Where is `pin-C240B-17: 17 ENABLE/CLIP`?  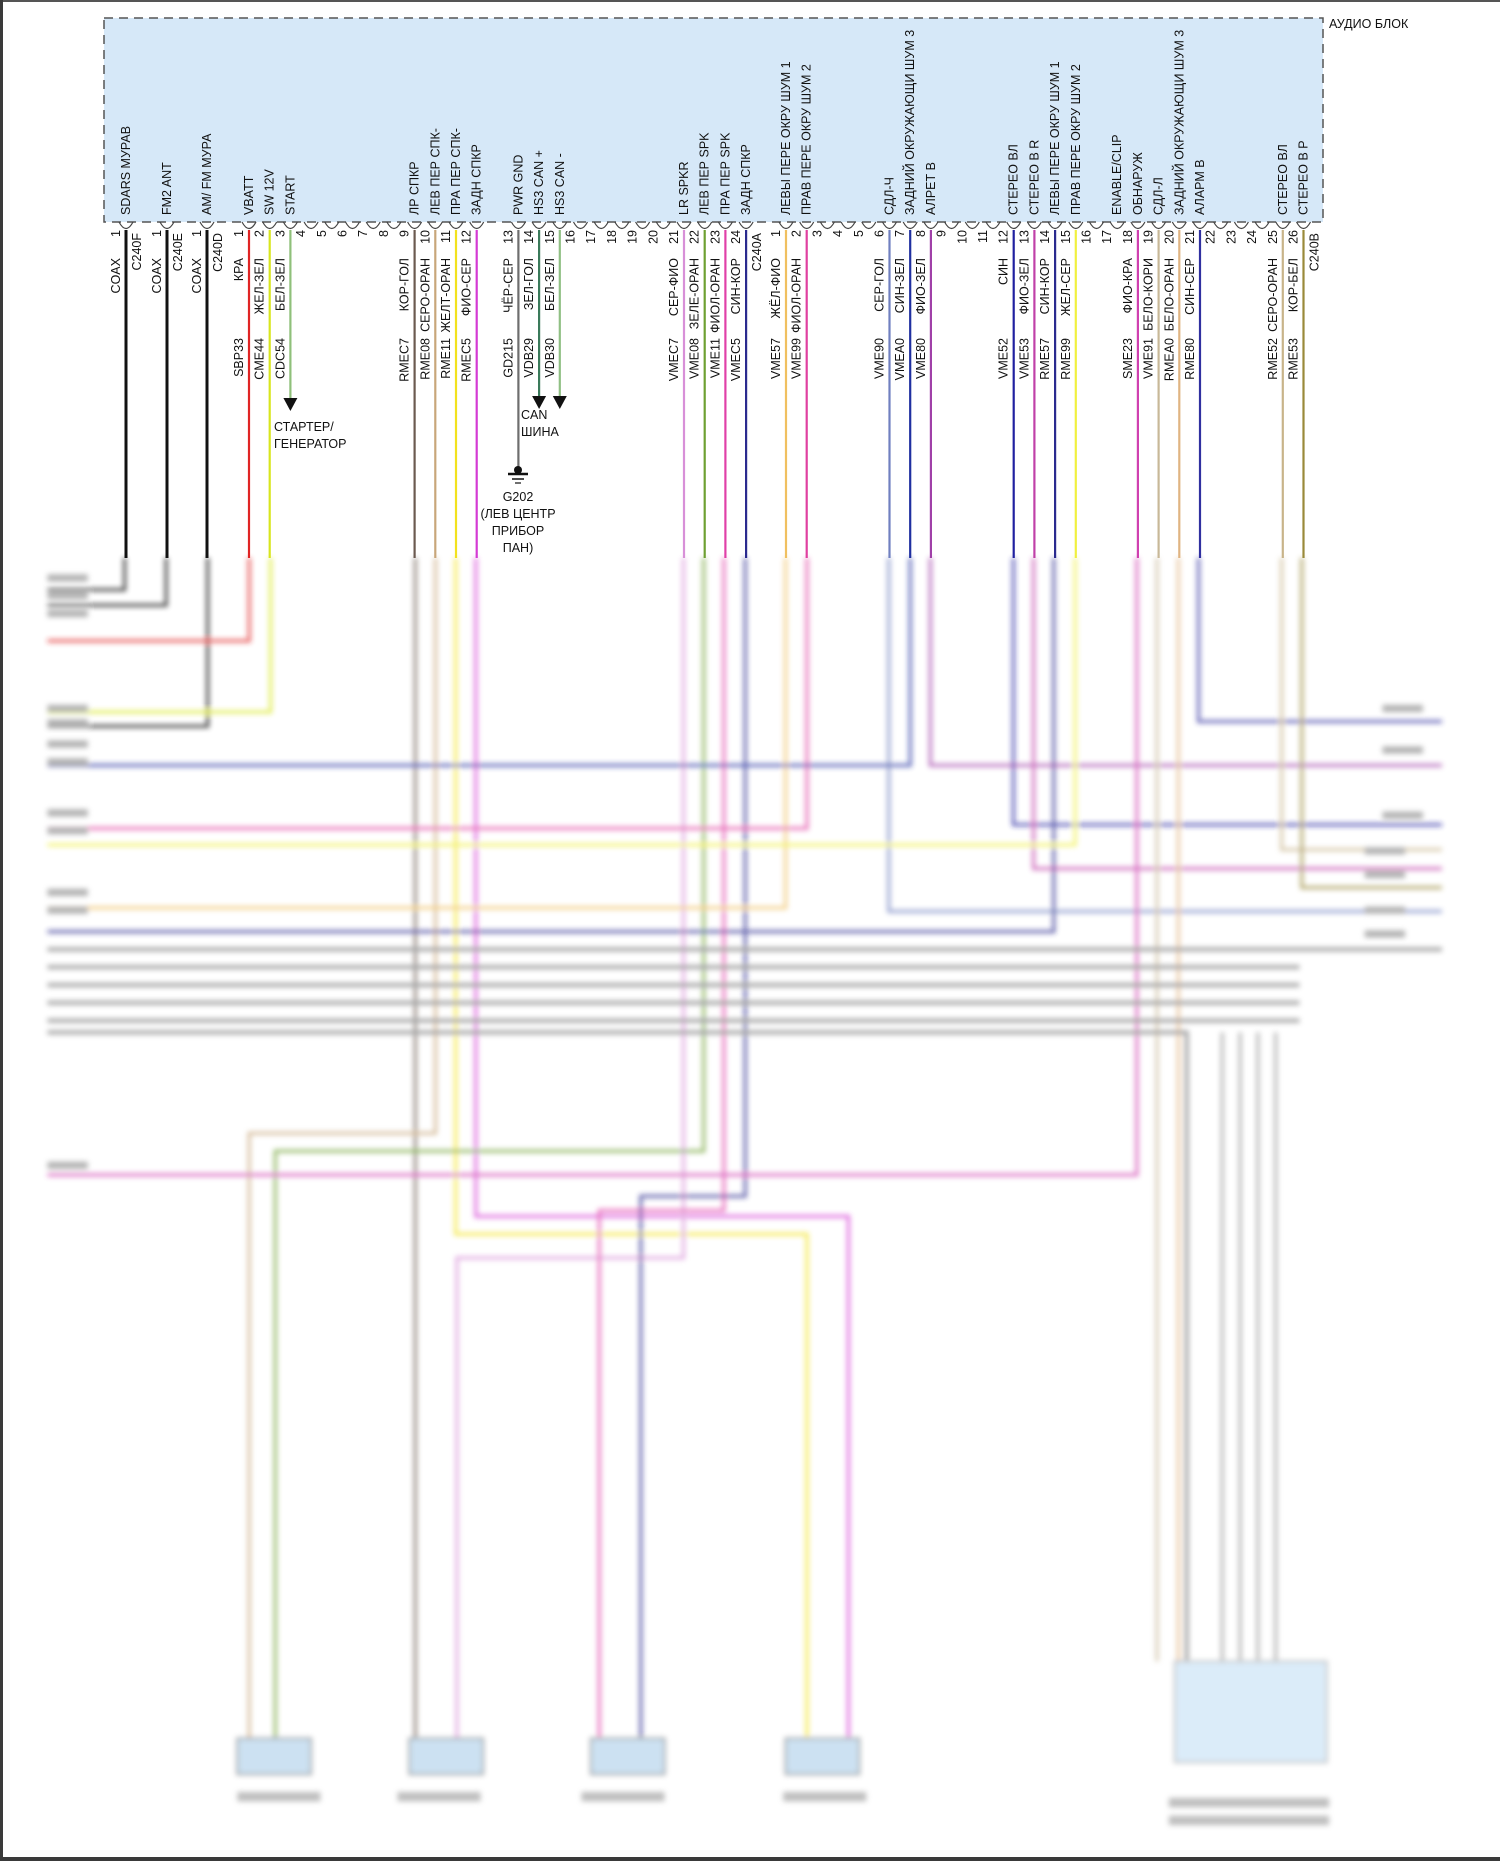 pin-C240B-17: 17 ENABLE/CLIP is located at coordinates (1112, 189).